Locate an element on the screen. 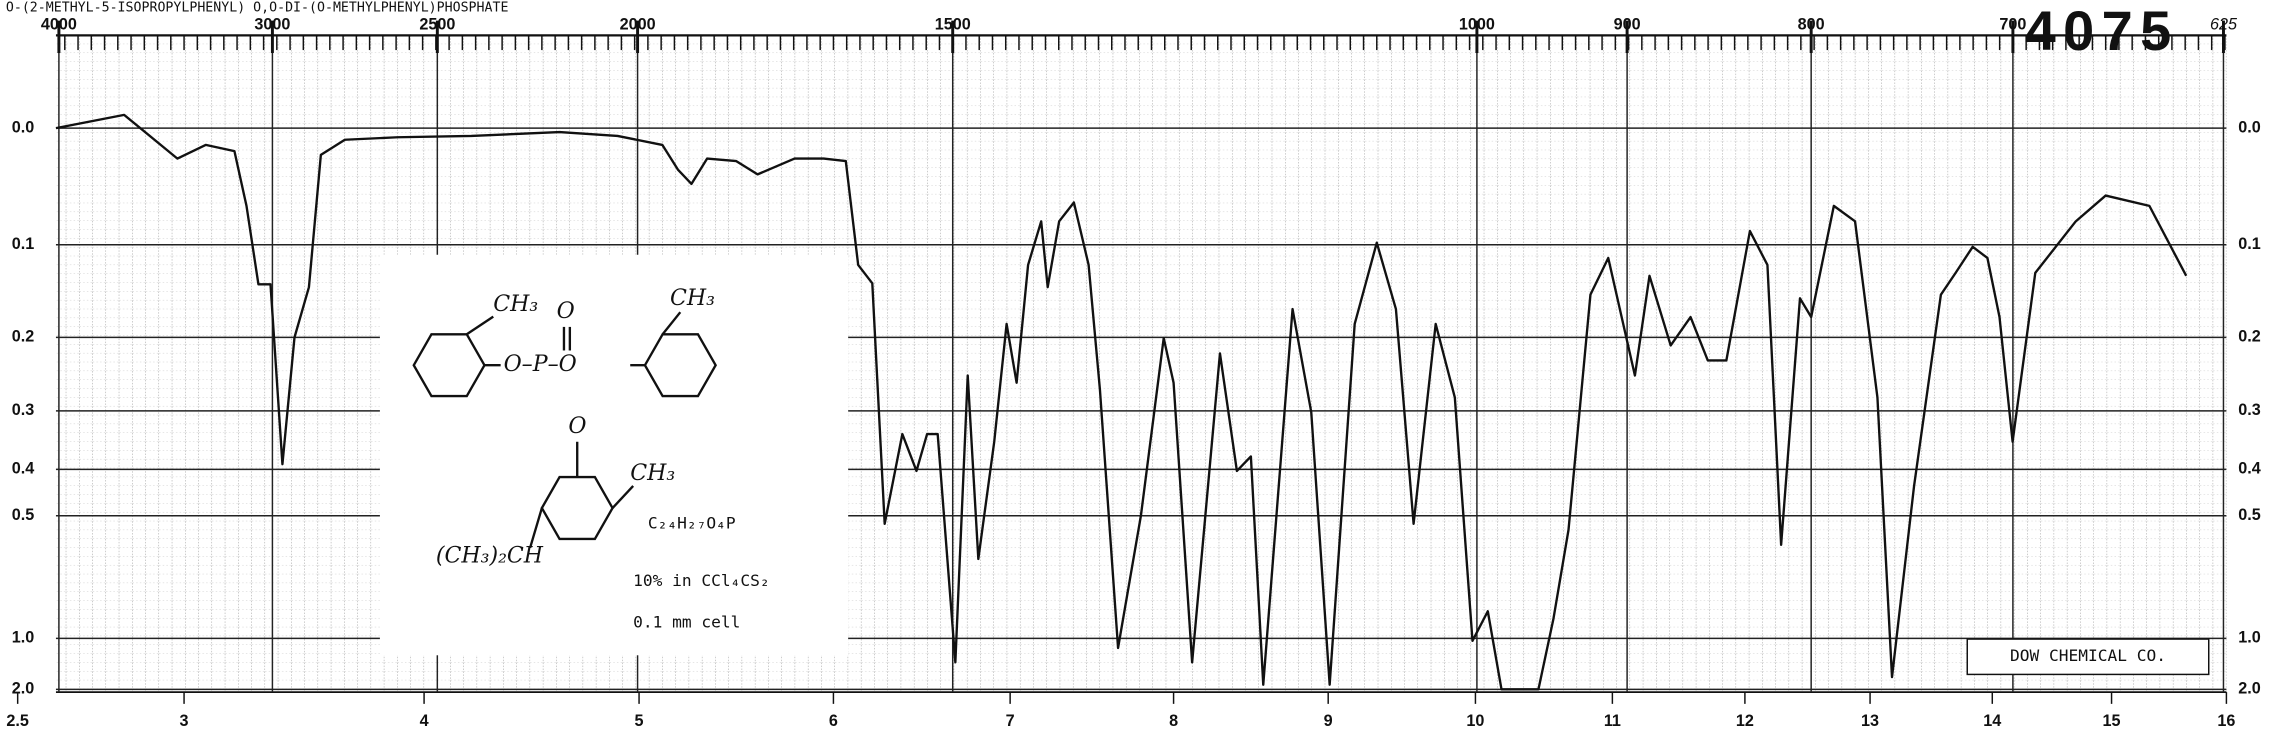 The image size is (2275, 751). x-tick-label: 15 is located at coordinates (2112, 721).